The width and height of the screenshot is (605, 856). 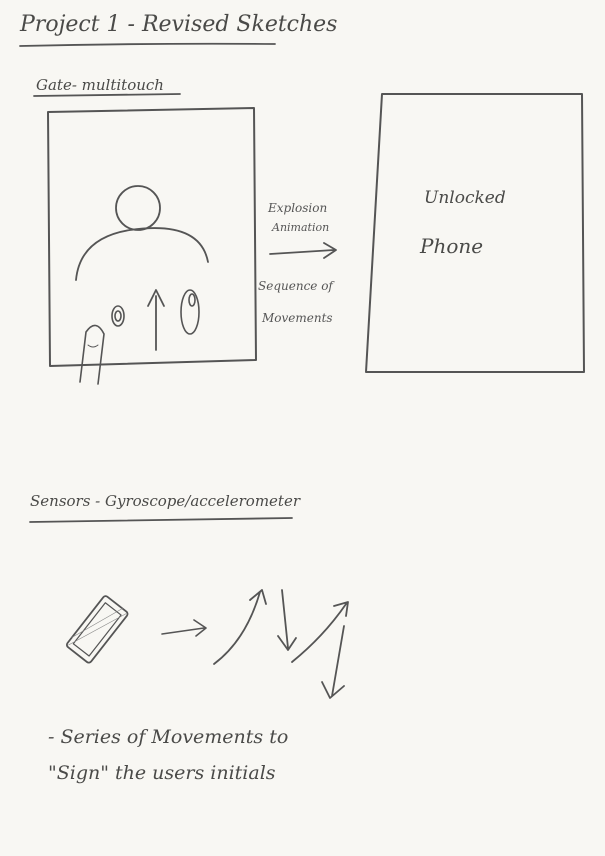 What do you see at coordinates (147, 44) in the screenshot?
I see `title-underline` at bounding box center [147, 44].